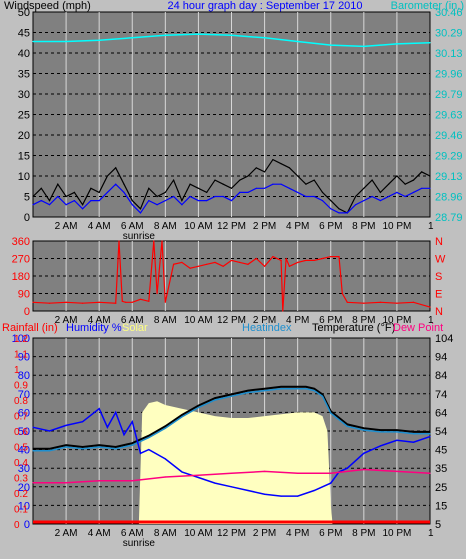 Image resolution: width=466 pixels, height=559 pixels. I want to click on legend-entry: Heatindex, so click(267, 328).